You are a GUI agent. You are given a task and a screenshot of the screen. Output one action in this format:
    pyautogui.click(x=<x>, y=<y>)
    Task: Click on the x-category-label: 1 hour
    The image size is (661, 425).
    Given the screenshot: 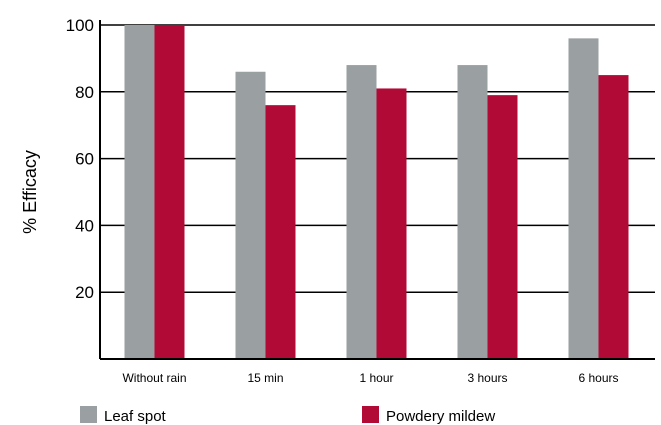 What is the action you would take?
    pyautogui.click(x=376, y=378)
    